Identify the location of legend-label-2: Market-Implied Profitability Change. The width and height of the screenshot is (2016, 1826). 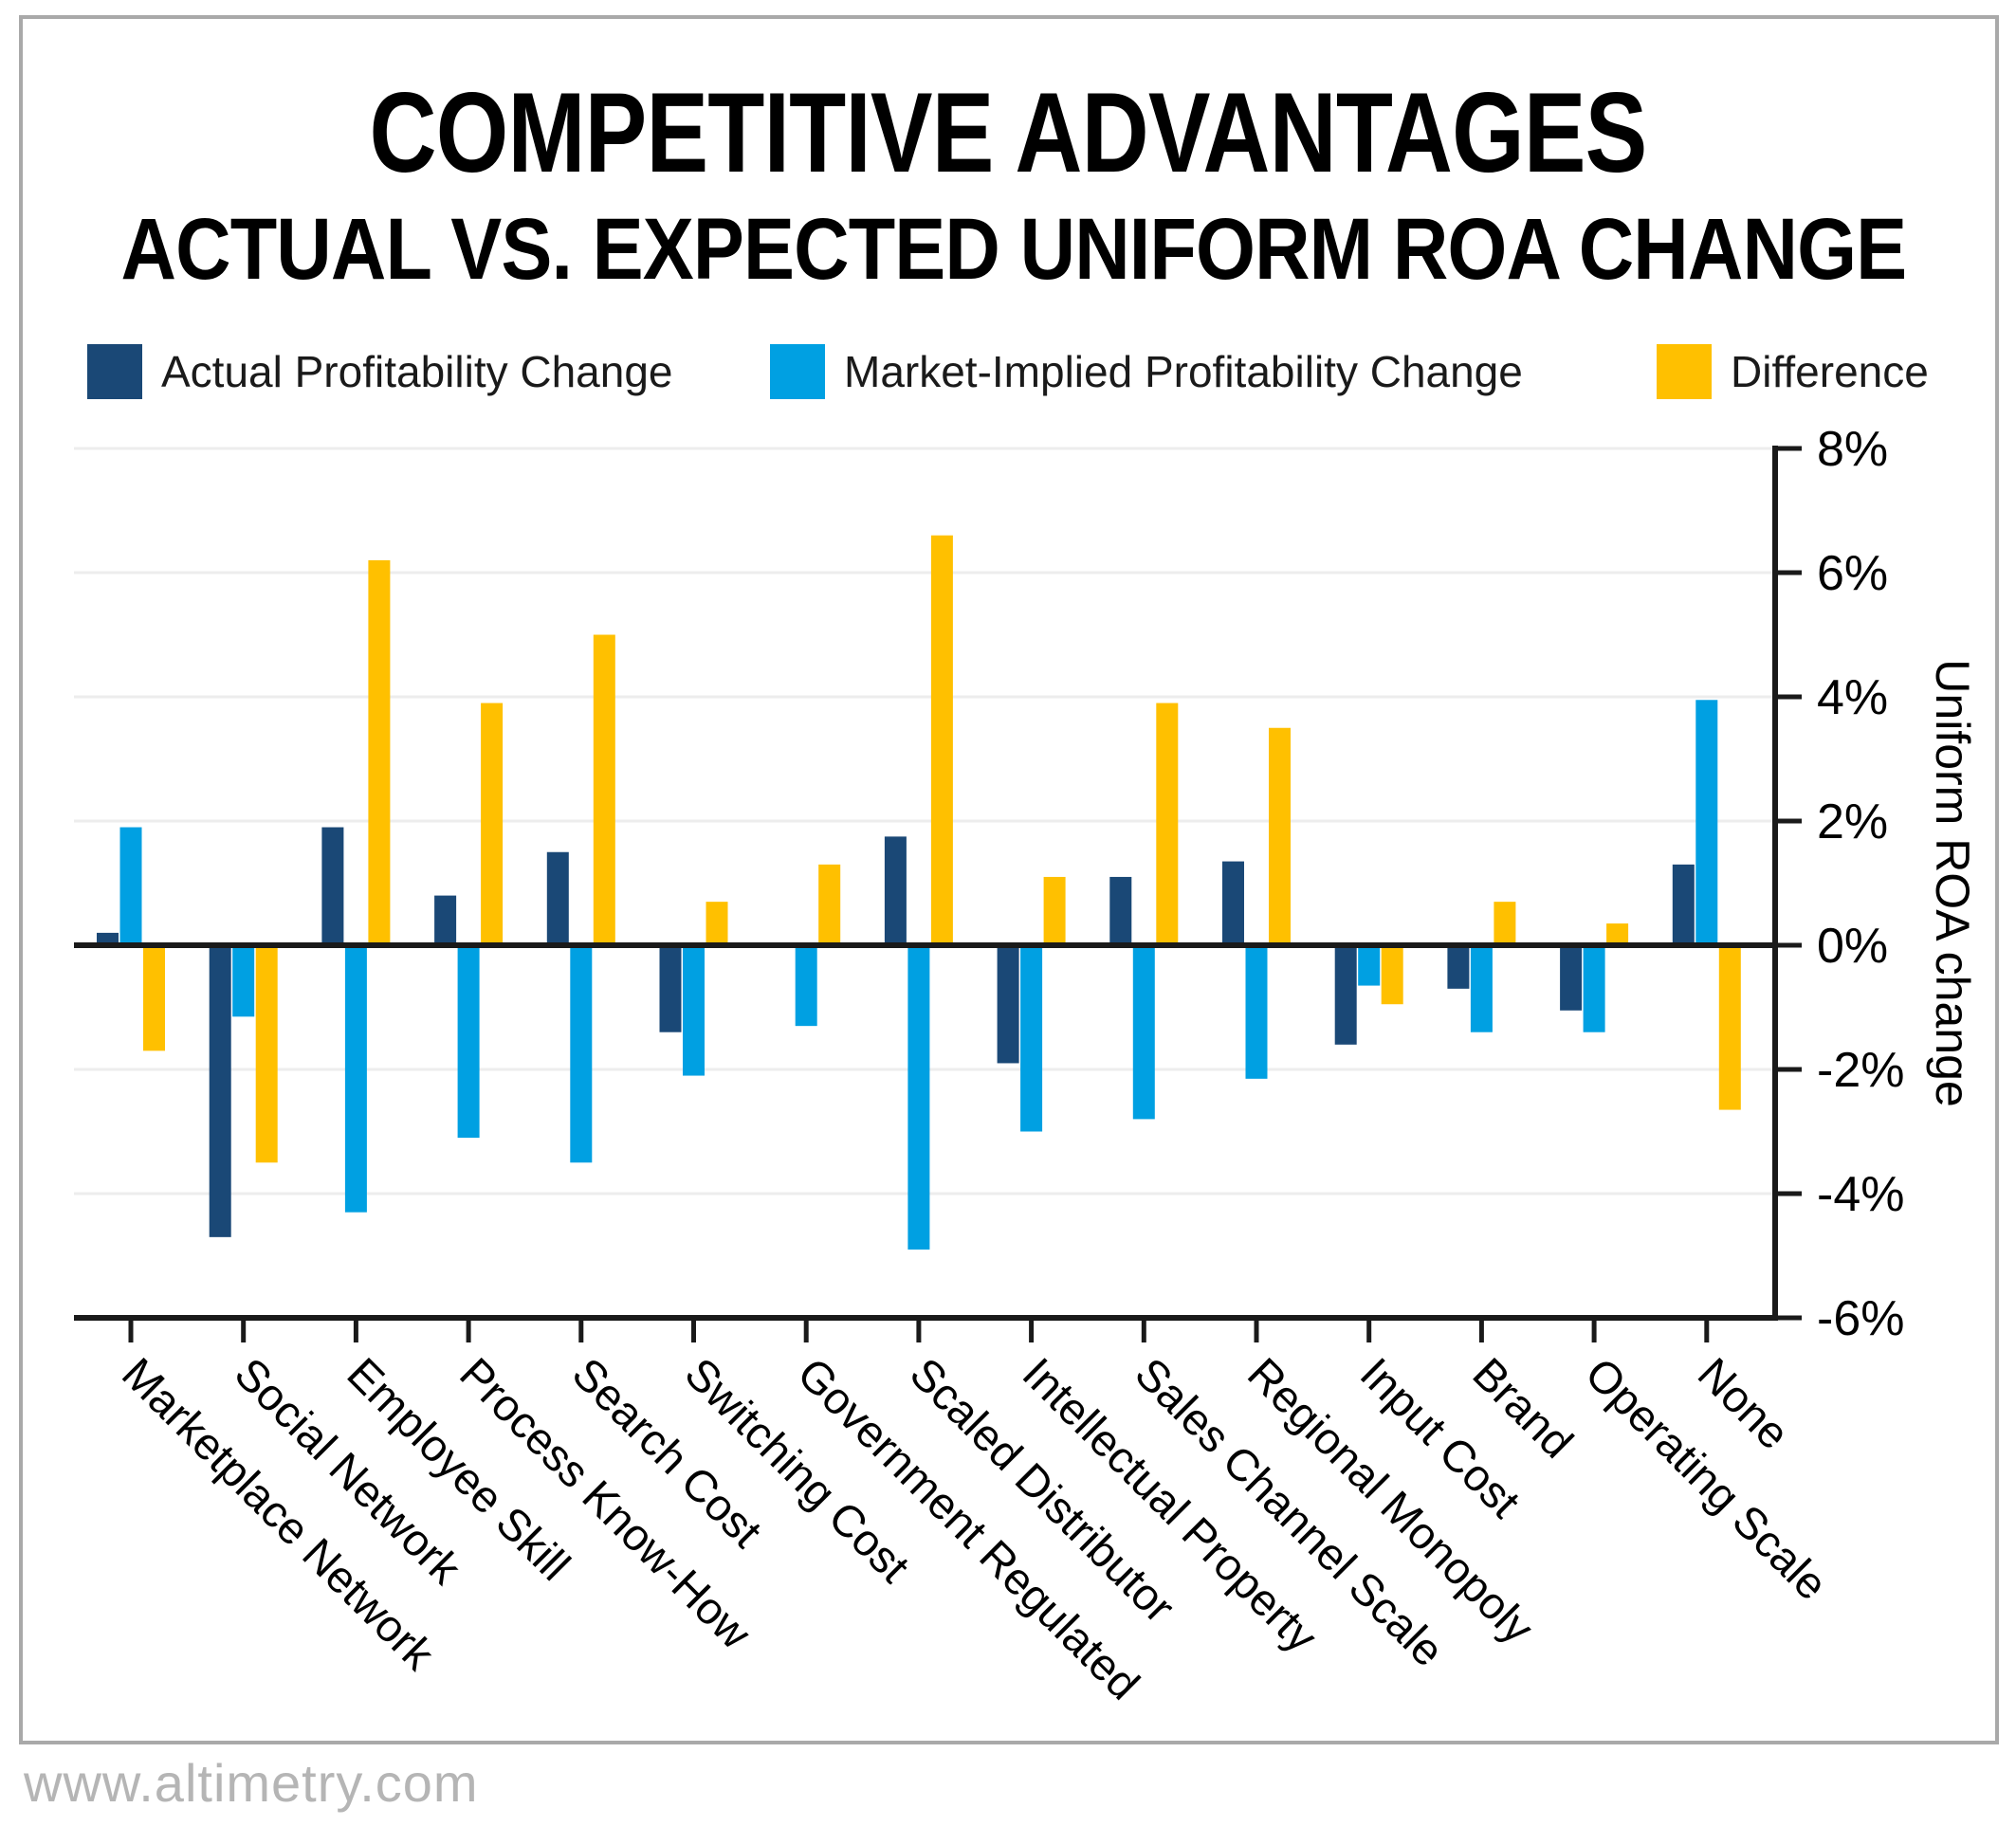
(1183, 371).